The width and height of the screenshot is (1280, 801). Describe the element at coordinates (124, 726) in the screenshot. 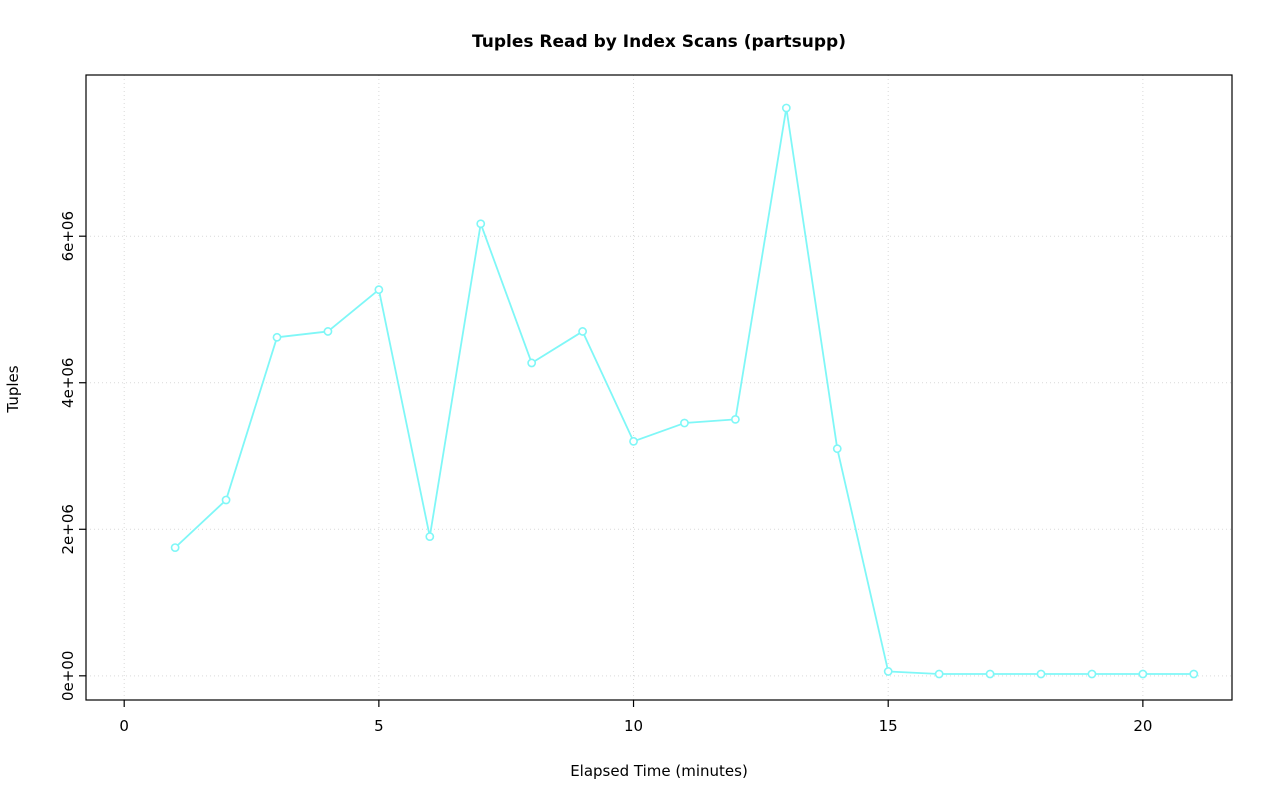

I see `x-tick-label: 0` at that location.